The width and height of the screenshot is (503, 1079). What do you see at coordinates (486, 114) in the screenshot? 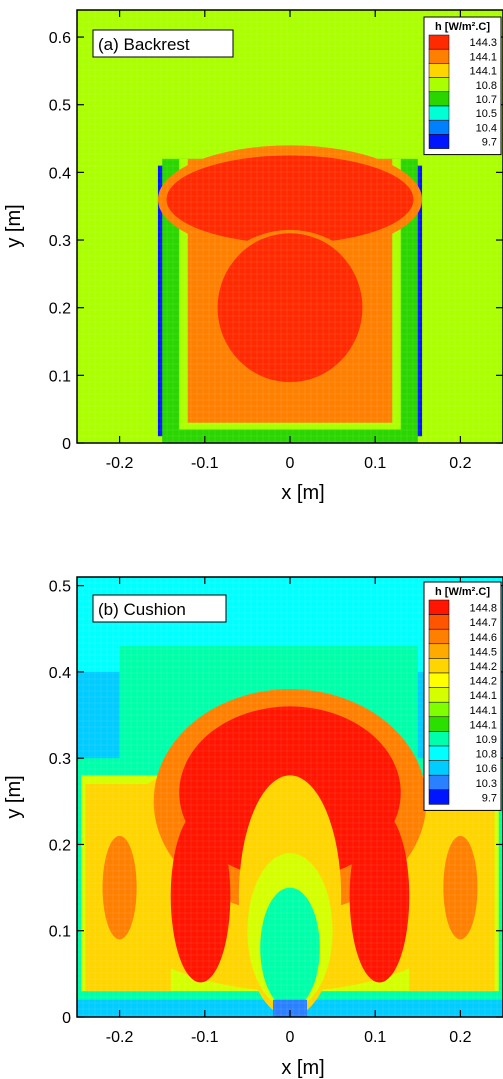
I see `legend-value: 10.5` at bounding box center [486, 114].